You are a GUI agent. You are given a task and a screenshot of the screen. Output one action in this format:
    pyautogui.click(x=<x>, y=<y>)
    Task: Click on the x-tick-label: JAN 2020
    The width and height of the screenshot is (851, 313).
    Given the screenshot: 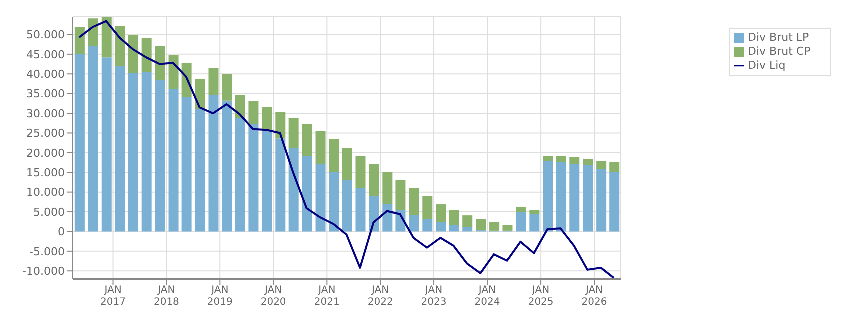 What is the action you would take?
    pyautogui.click(x=273, y=296)
    